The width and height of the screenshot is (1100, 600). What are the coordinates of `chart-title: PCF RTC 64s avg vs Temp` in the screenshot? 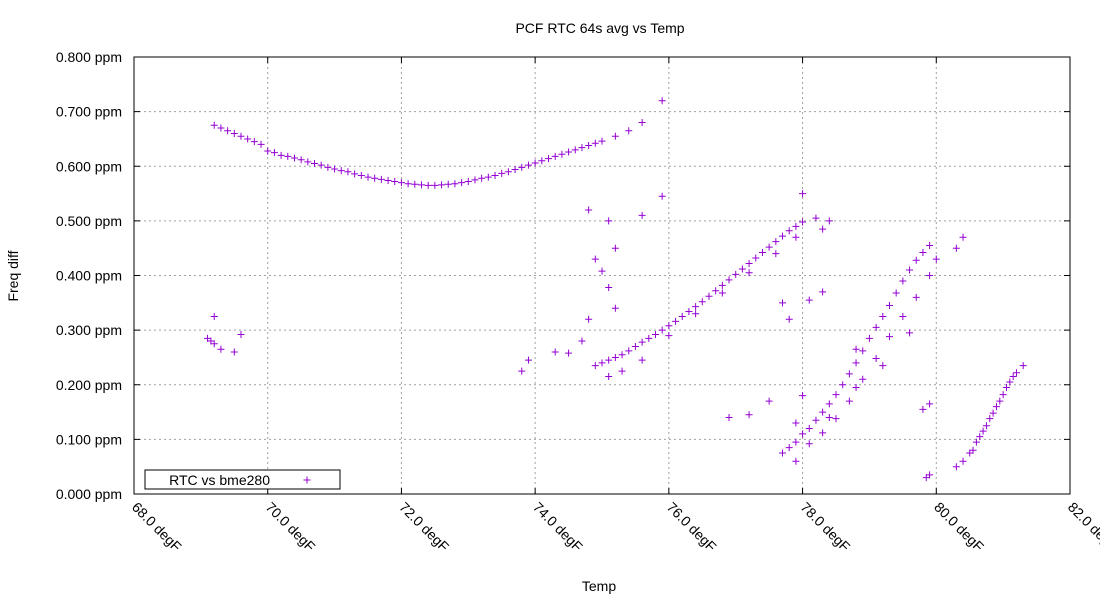 It's located at (599, 28).